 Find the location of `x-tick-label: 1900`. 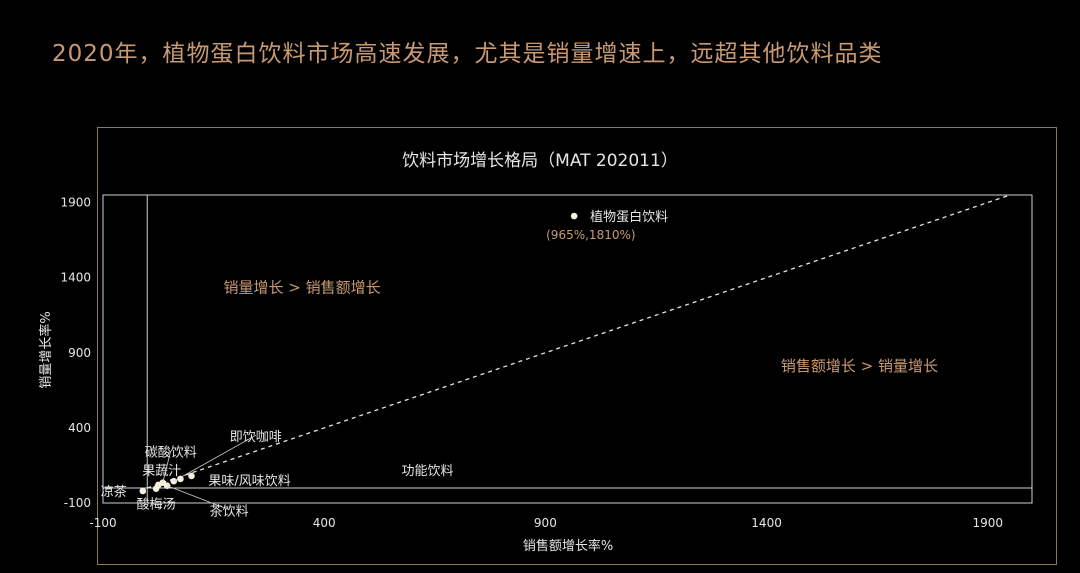

x-tick-label: 1900 is located at coordinates (987, 523).